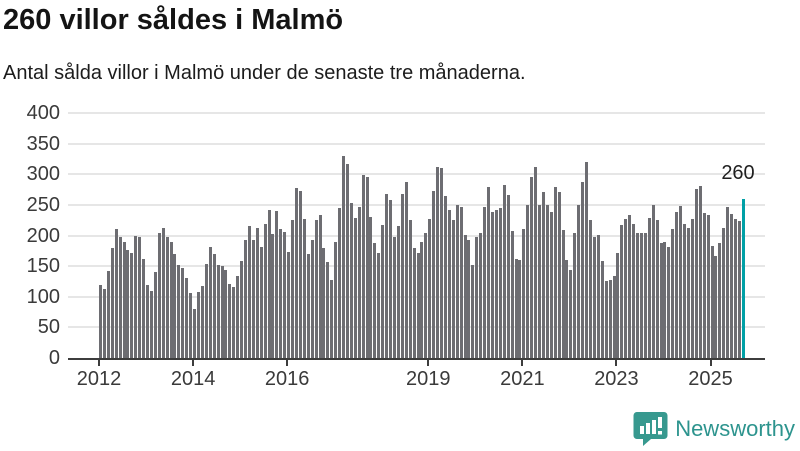  I want to click on x-axis-tick-2025, so click(710, 363).